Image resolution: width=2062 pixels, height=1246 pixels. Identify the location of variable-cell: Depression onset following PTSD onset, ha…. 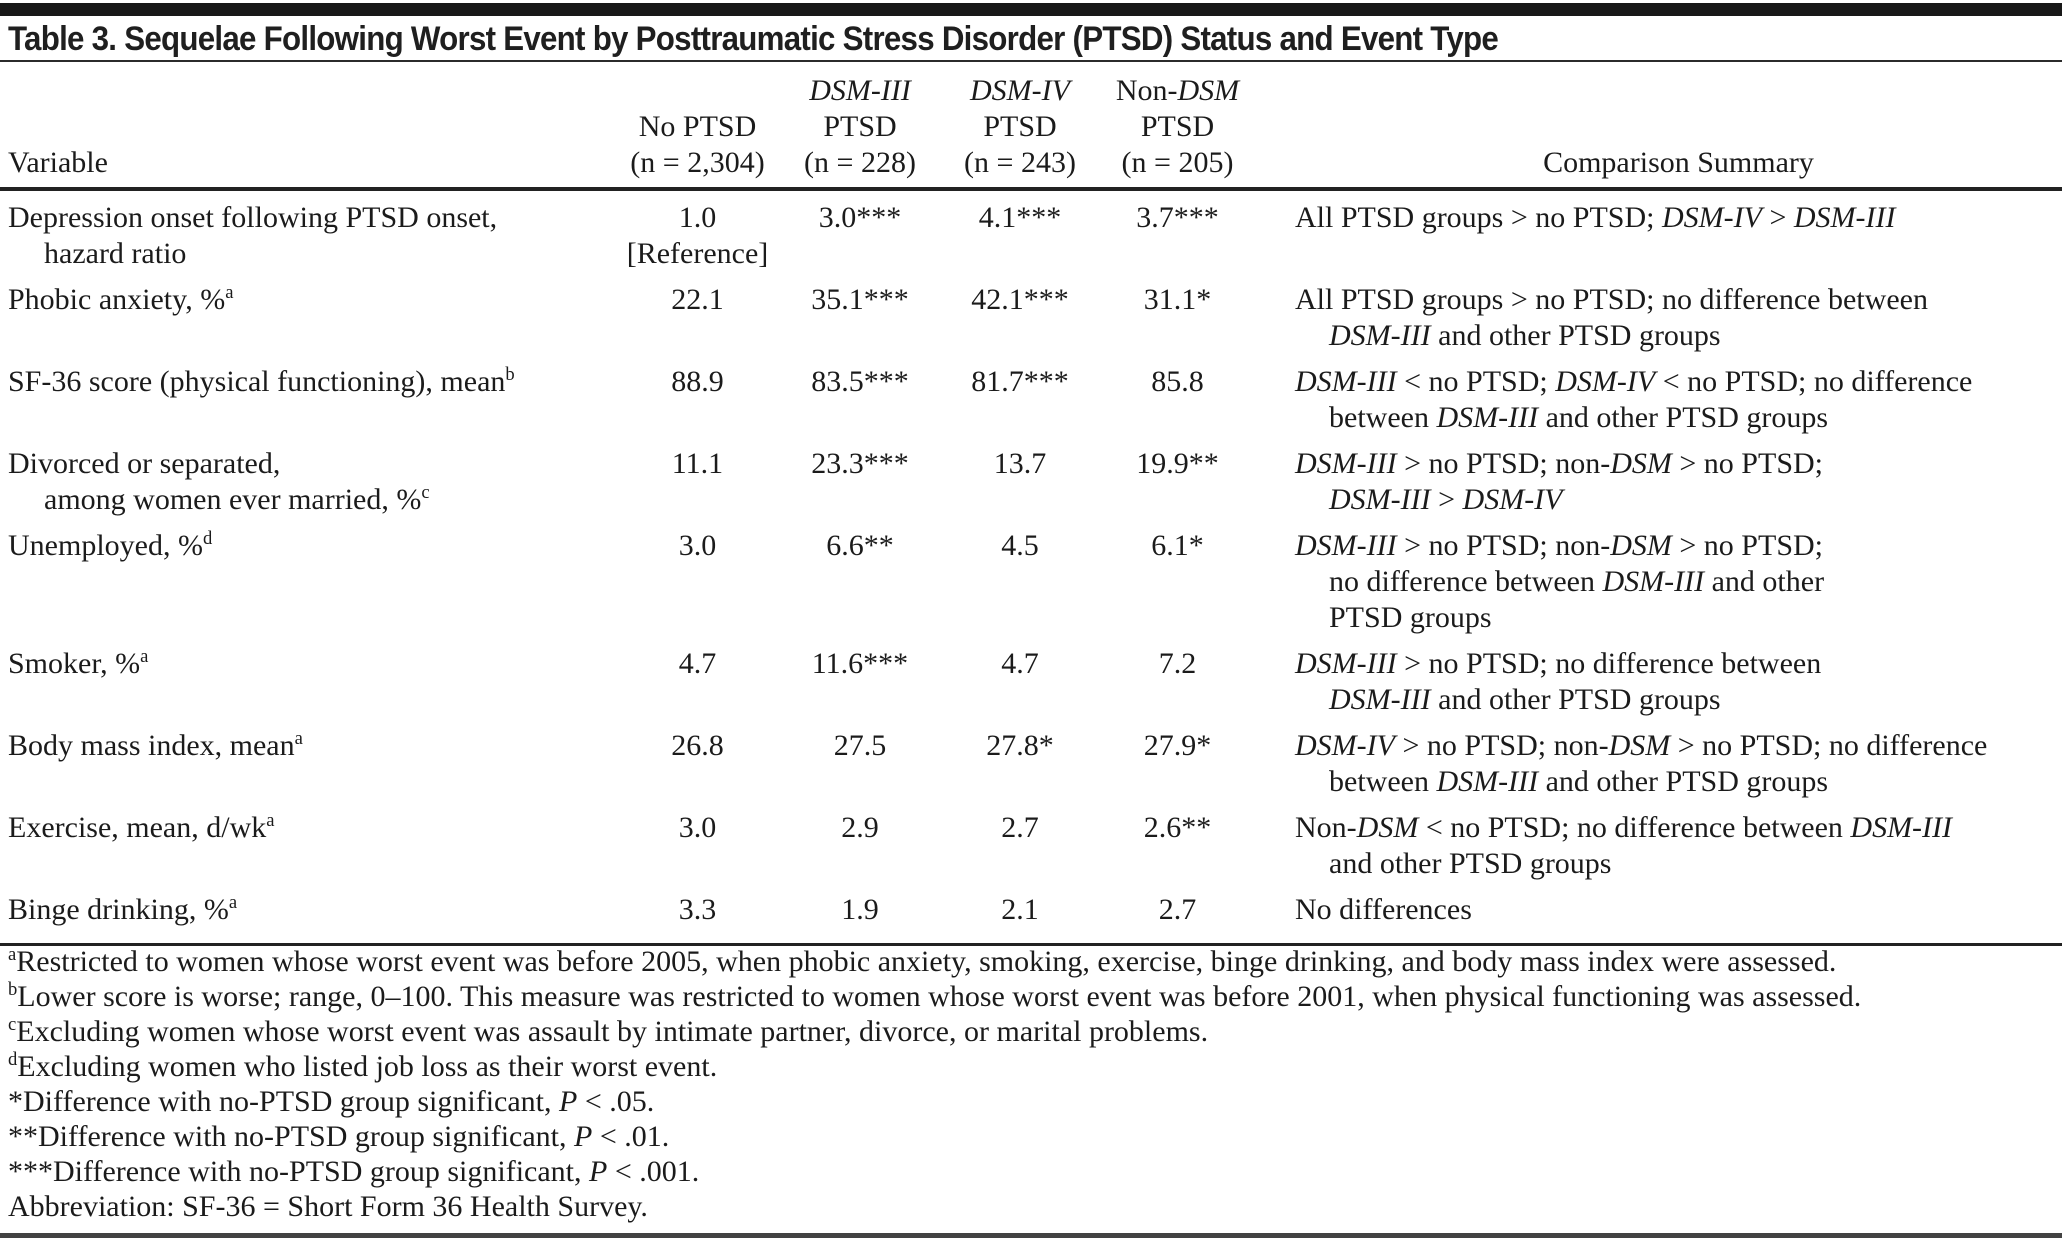
(253, 235).